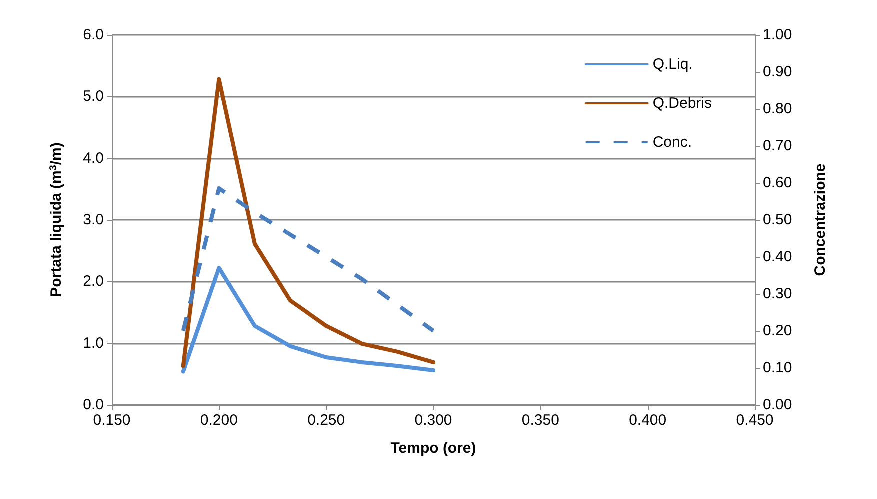 The height and width of the screenshot is (499, 877). What do you see at coordinates (777, 220) in the screenshot?
I see `y2-tick-label: 0.50` at bounding box center [777, 220].